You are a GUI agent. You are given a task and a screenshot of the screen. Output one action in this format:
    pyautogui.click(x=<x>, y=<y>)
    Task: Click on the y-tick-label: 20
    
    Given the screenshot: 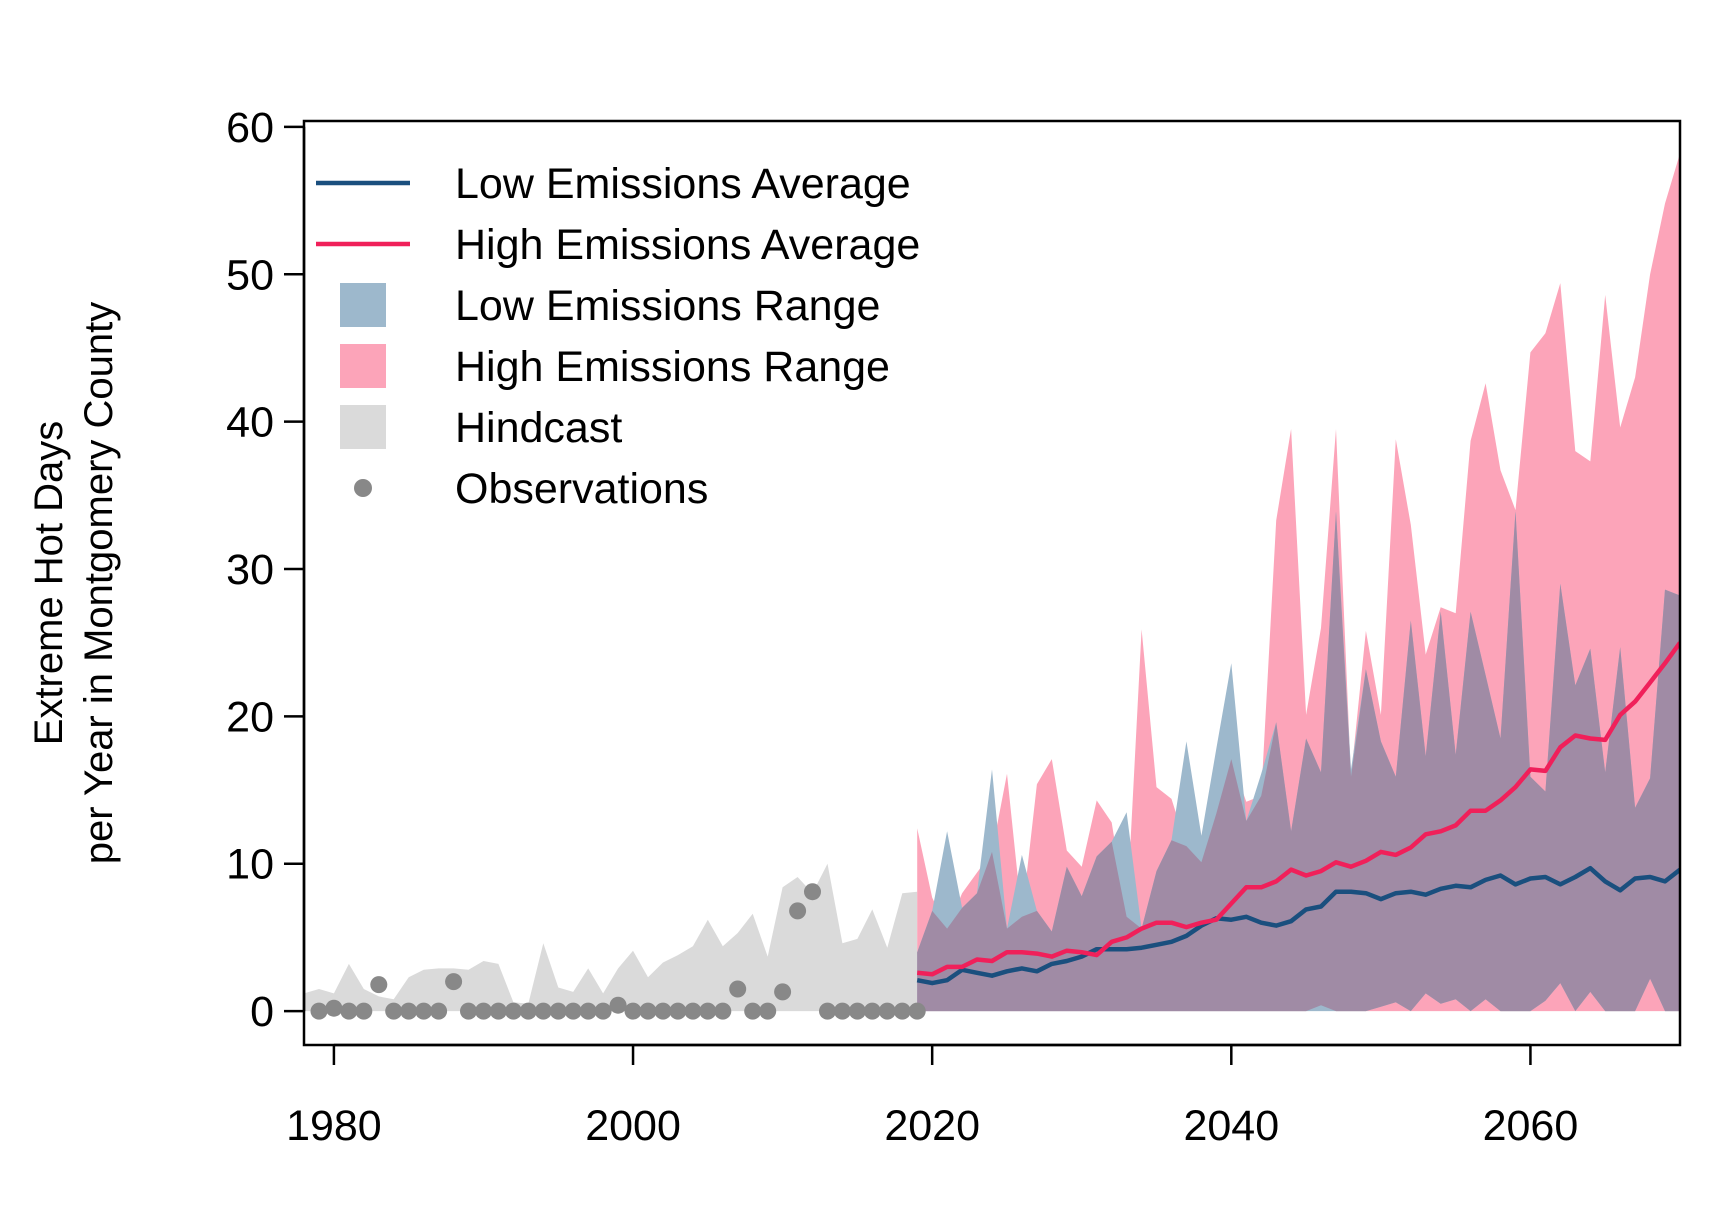 What is the action you would take?
    pyautogui.click(x=250, y=717)
    